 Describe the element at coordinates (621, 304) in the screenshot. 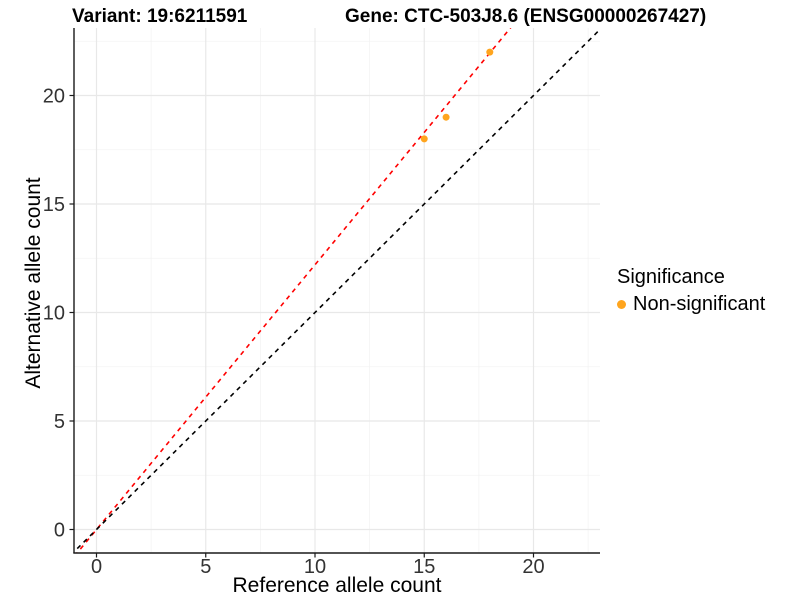

I see `non-significant-dot-icon` at that location.